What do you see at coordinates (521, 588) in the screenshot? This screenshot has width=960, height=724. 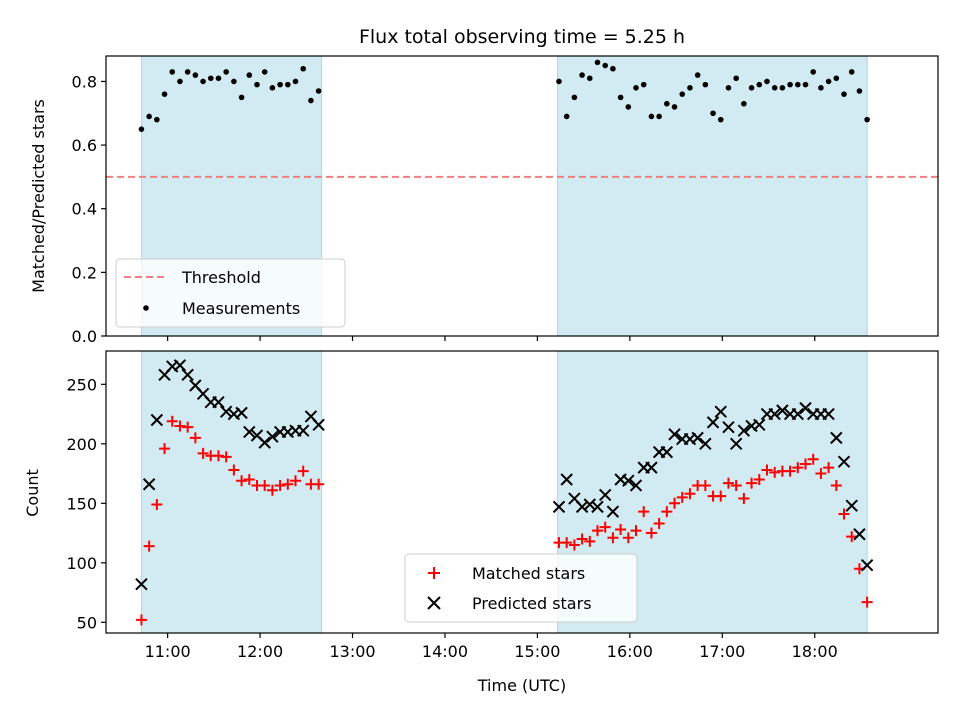 I see `bottom-legend: Matched stars Predicted stars` at bounding box center [521, 588].